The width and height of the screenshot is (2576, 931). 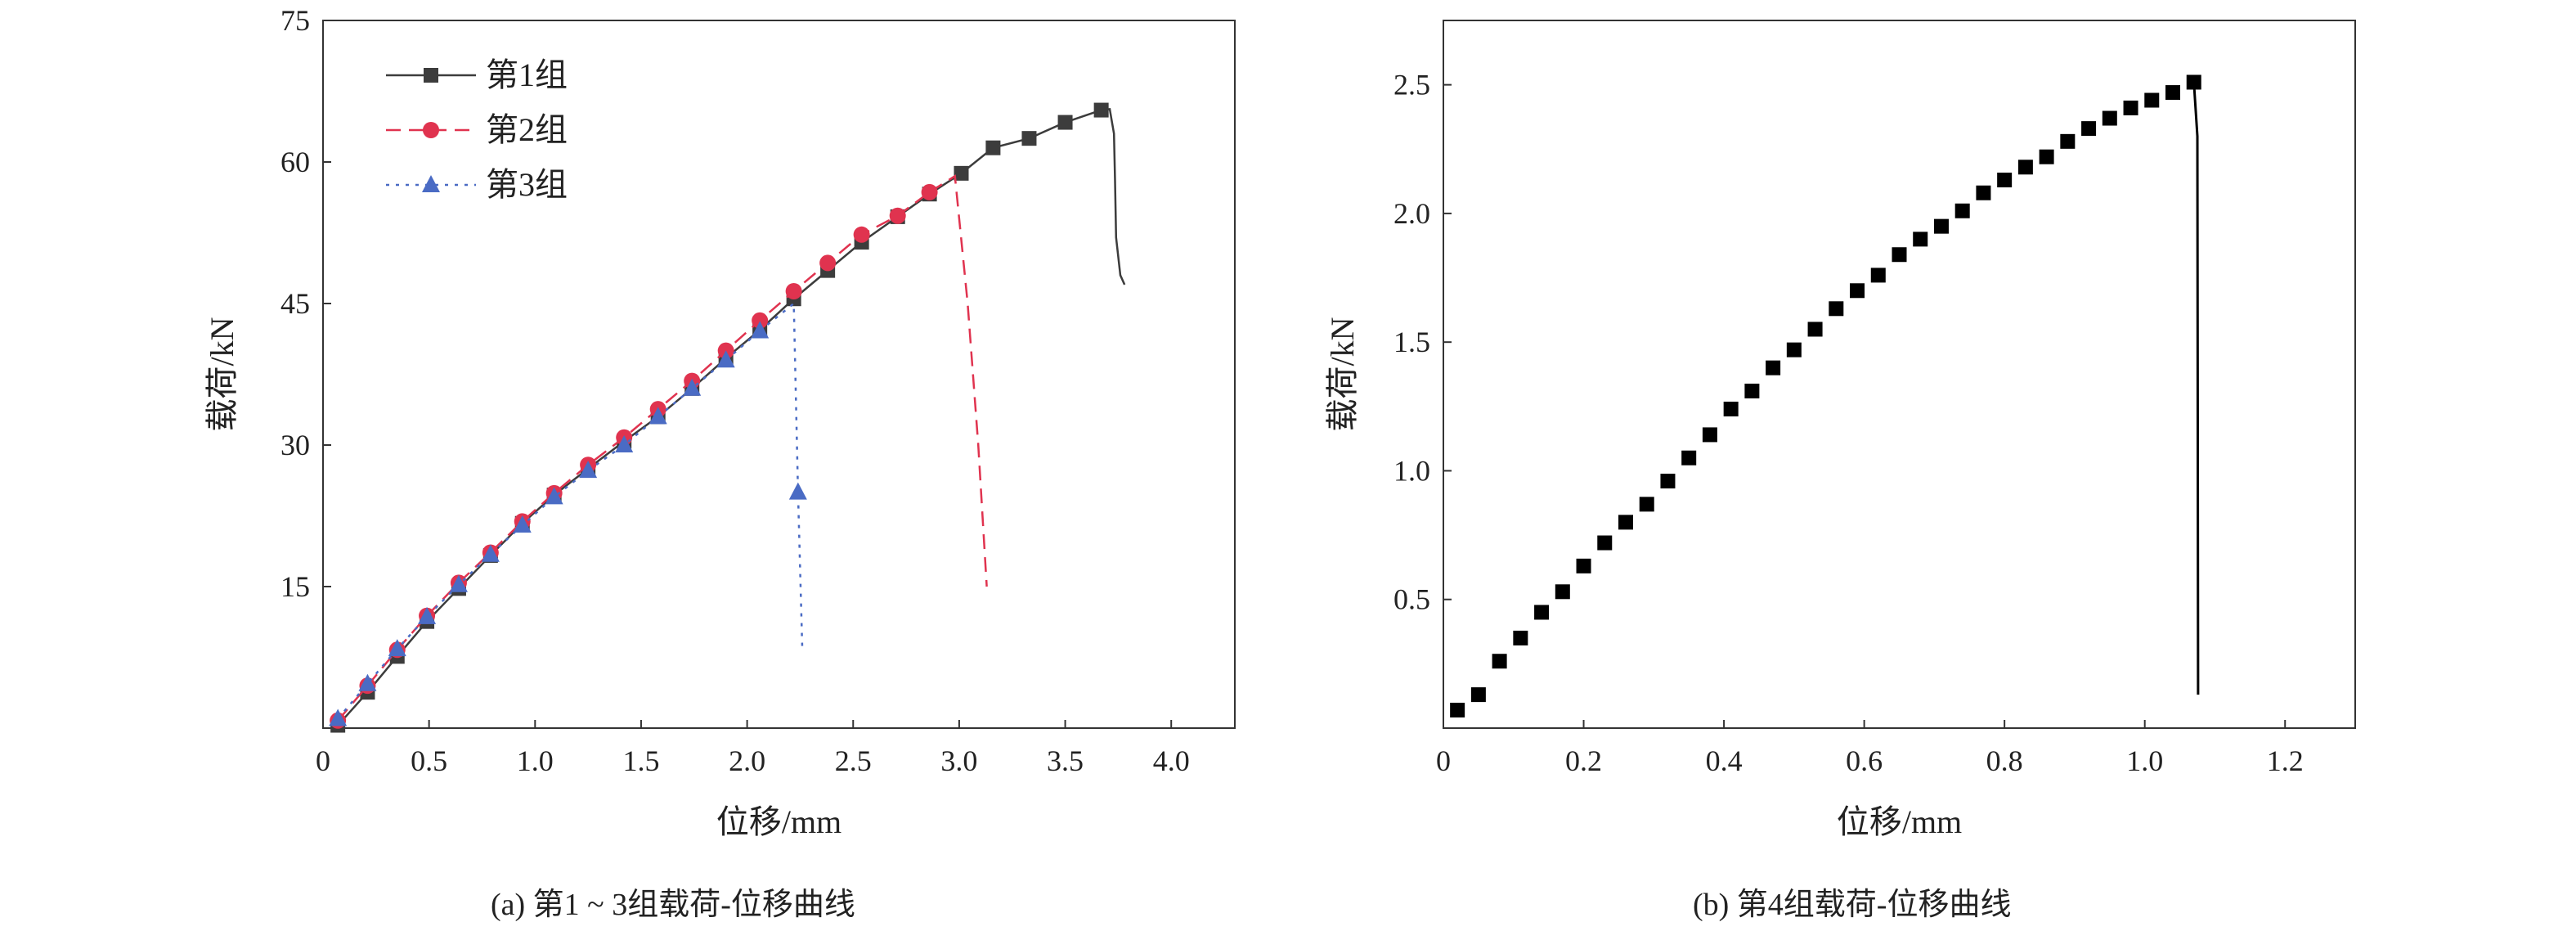 What do you see at coordinates (549, 525) in the screenshot?
I see `chart-a-series-3-line` at bounding box center [549, 525].